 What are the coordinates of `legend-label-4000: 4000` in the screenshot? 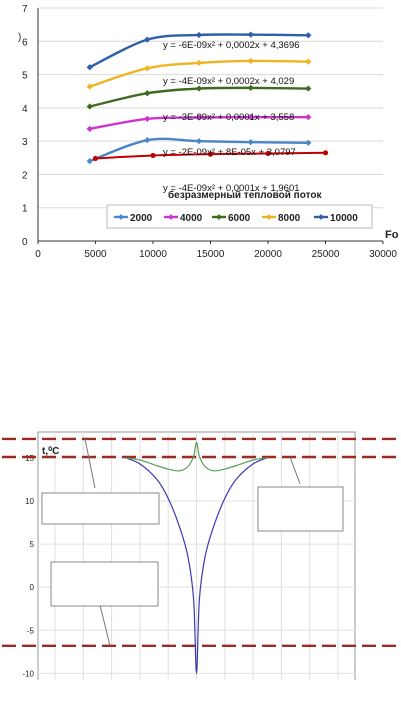 It's located at (191, 218).